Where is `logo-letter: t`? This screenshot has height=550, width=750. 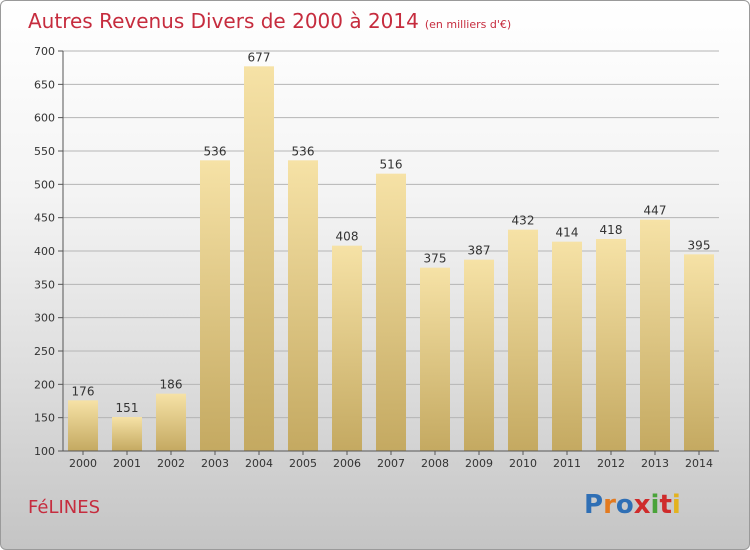 logo-letter: t is located at coordinates (665, 505).